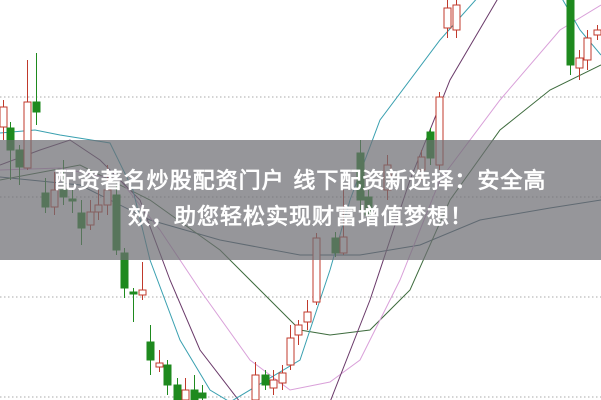  What do you see at coordinates (300, 181) in the screenshot?
I see `headline-line-1: 配资著名炒股配资门户 线下配资新选择：安全高` at bounding box center [300, 181].